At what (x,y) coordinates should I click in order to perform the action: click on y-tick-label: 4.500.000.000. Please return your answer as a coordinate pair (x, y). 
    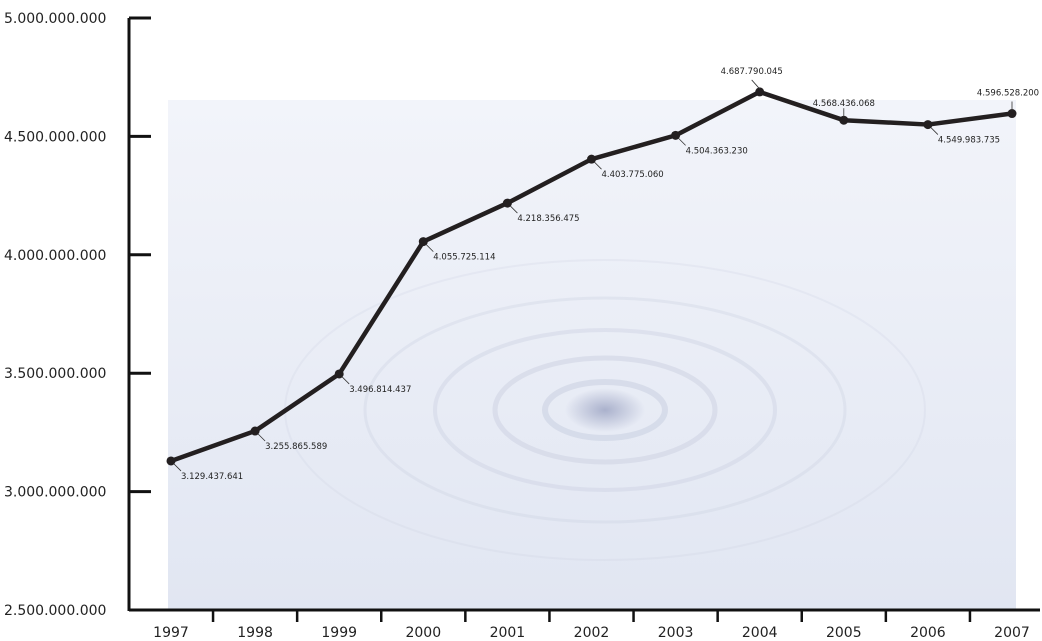
    Looking at the image, I should click on (55, 137).